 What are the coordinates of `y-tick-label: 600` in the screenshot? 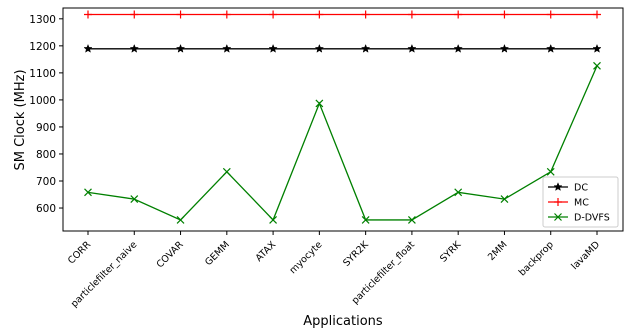 It's located at (46, 209).